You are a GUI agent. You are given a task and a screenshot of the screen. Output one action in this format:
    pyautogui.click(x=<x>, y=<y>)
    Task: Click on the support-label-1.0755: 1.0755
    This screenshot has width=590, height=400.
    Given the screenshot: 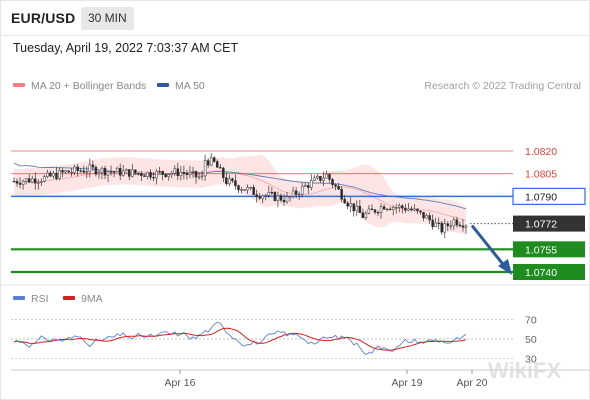 What is the action you would take?
    pyautogui.click(x=541, y=250)
    